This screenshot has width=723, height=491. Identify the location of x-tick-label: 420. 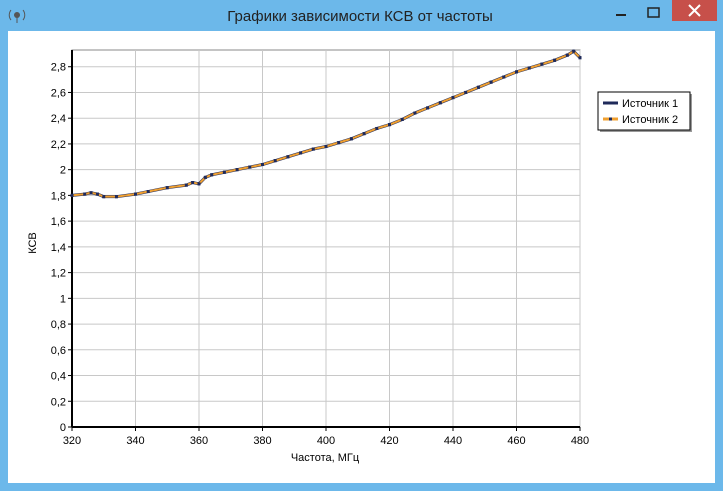
(389, 441).